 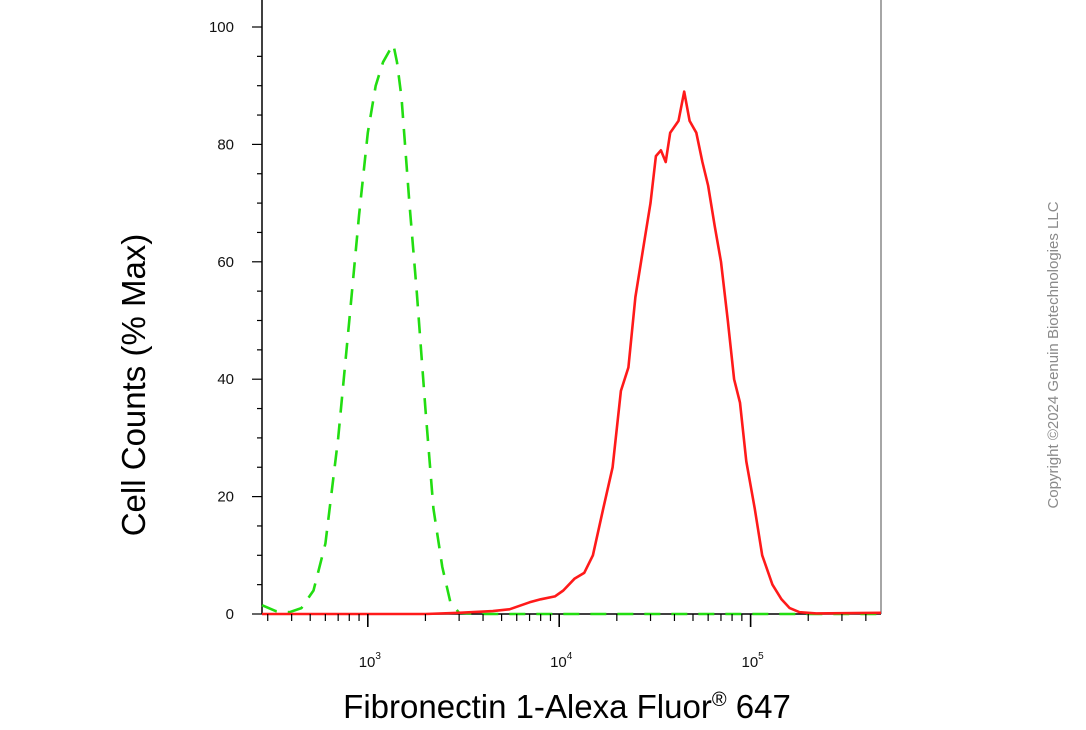 I want to click on y-axis: 0 20 40 60 80 100, so click(x=235, y=321).